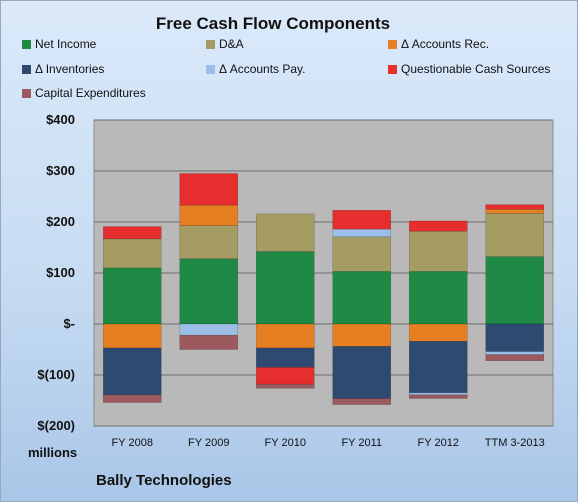  I want to click on legend-item-accounts-rec: Δ Accounts Rec., so click(438, 44).